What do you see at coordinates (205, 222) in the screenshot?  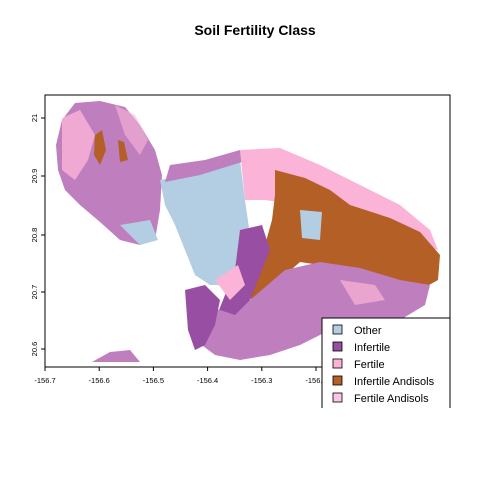 I see `isthmus-other` at bounding box center [205, 222].